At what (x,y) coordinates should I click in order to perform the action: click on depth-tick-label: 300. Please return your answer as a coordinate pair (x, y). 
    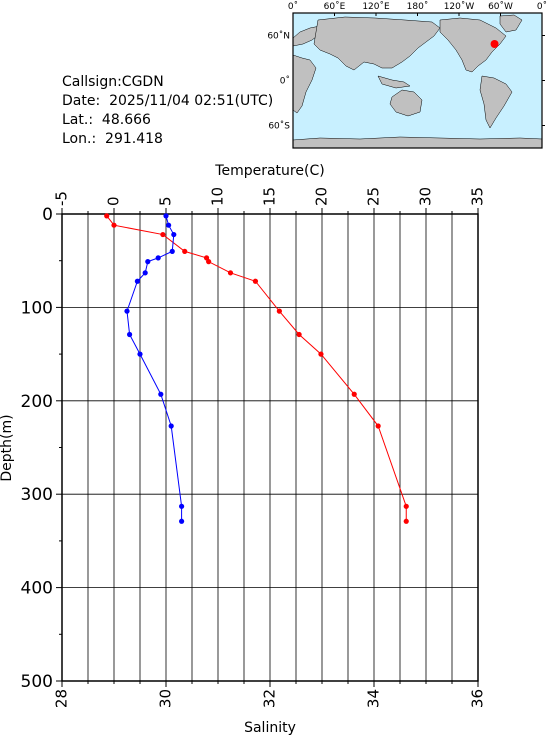
    Looking at the image, I should click on (37, 495).